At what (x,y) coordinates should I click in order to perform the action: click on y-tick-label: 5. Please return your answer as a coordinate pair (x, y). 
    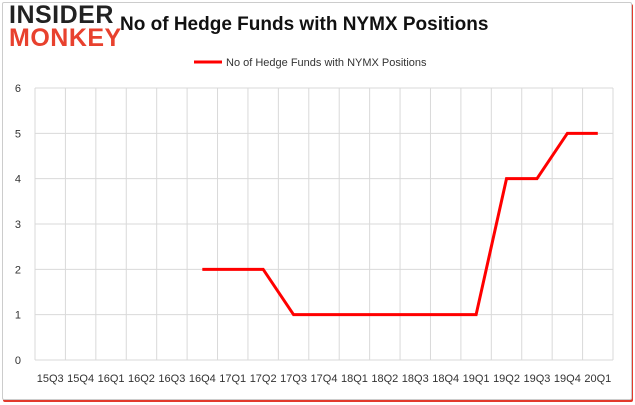
    Looking at the image, I should click on (18, 134).